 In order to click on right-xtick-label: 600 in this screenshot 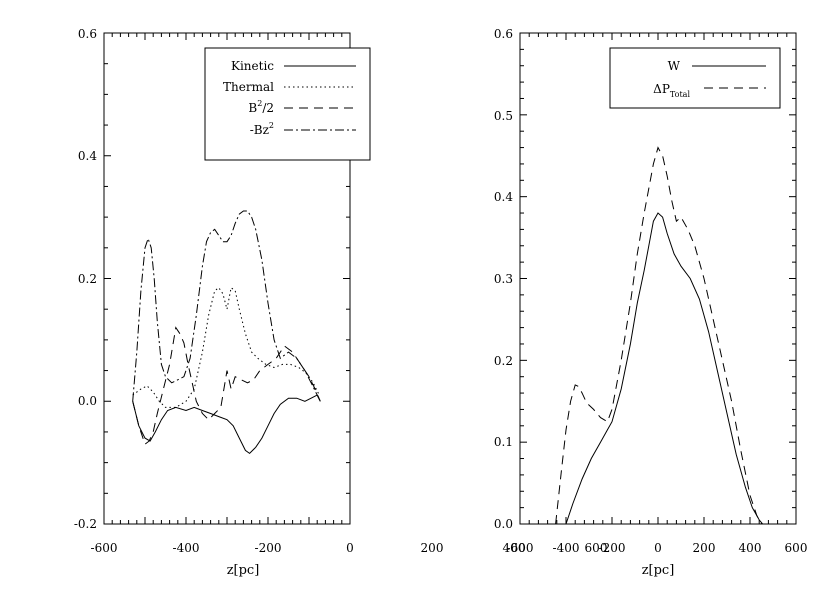, I will do `click(796, 548)`.